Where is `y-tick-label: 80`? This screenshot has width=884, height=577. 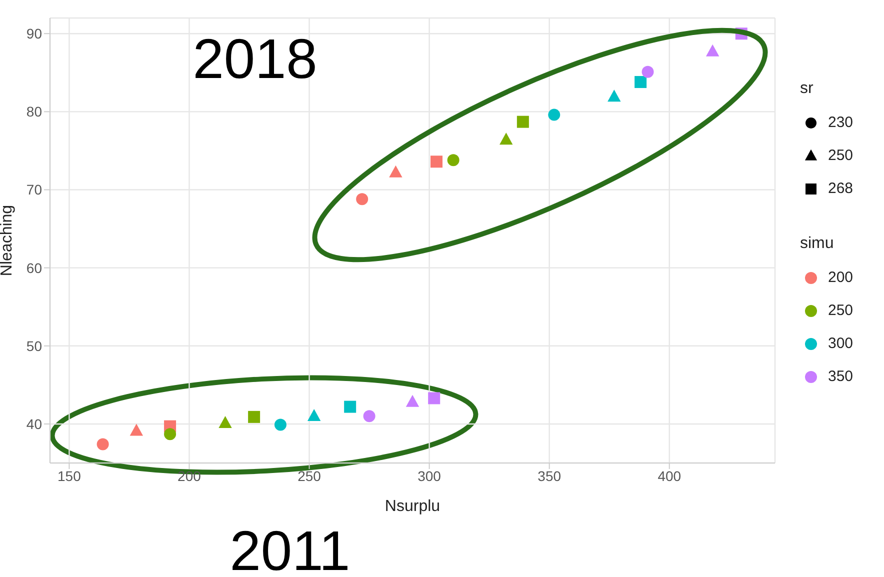
y-tick-label: 80 is located at coordinates (34, 112).